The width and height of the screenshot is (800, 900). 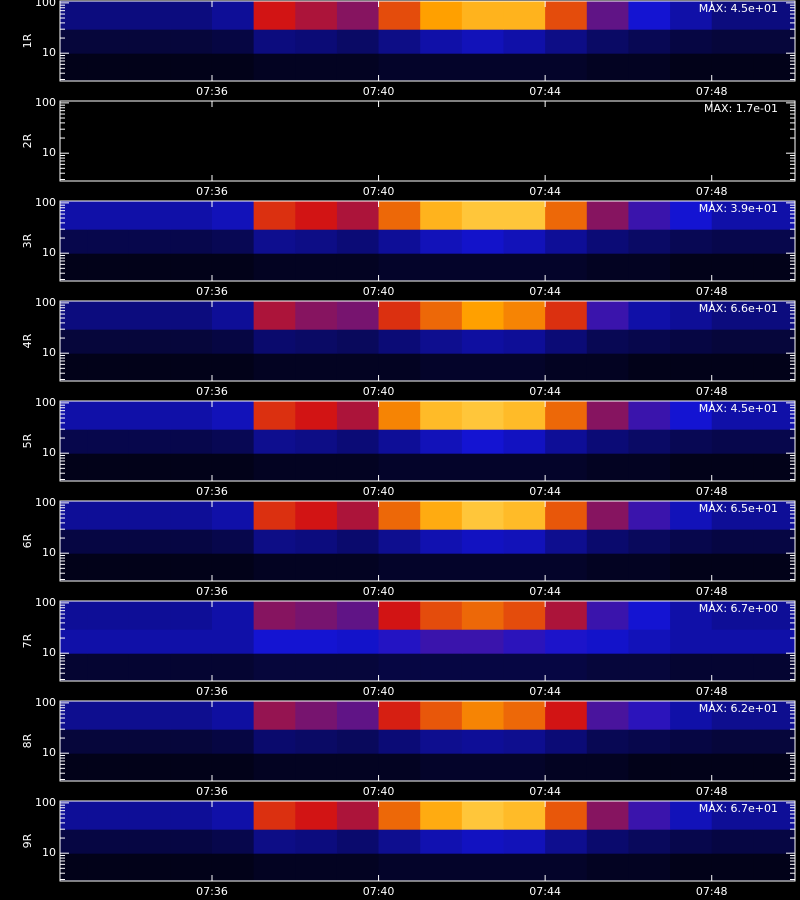 I want to click on y-axis-label: 7R, so click(x=27, y=640).